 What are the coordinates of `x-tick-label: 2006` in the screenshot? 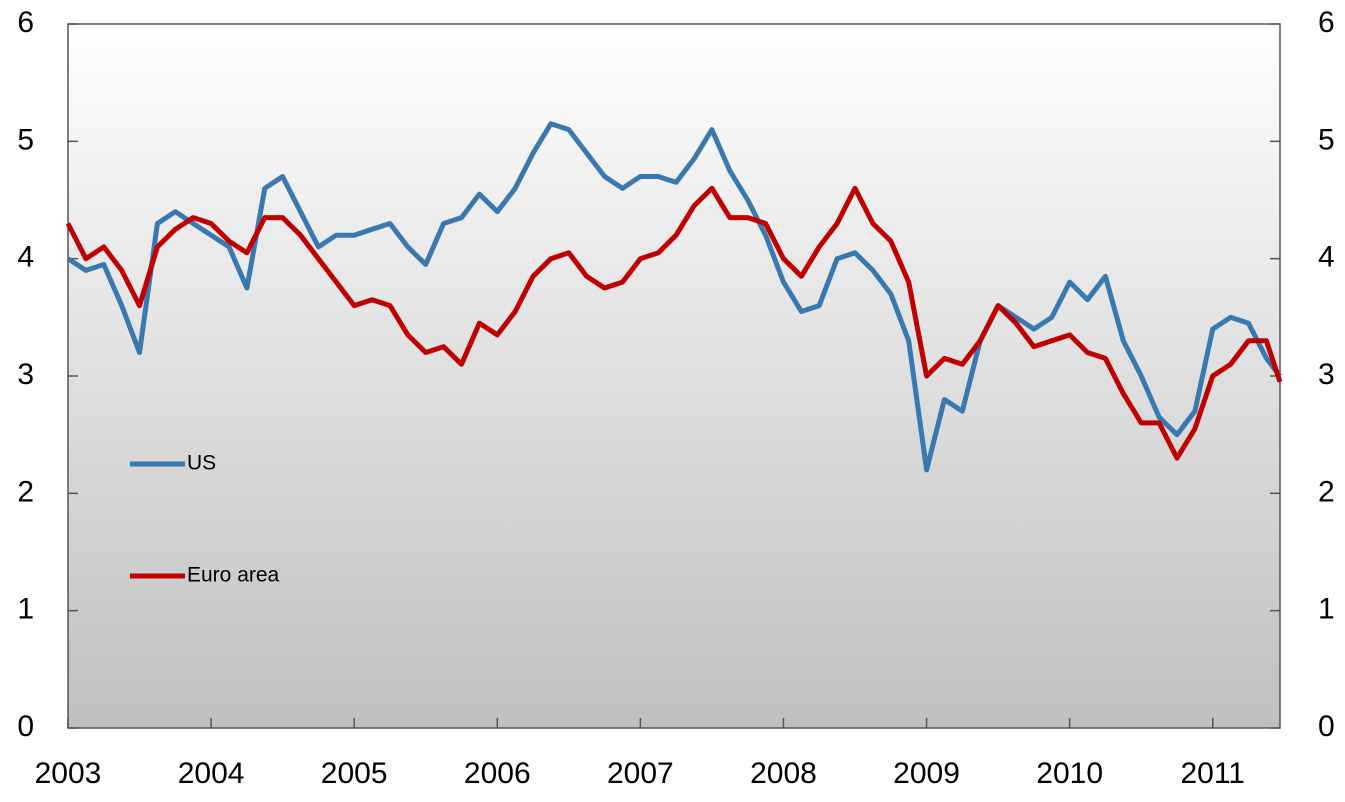 It's located at (497, 773).